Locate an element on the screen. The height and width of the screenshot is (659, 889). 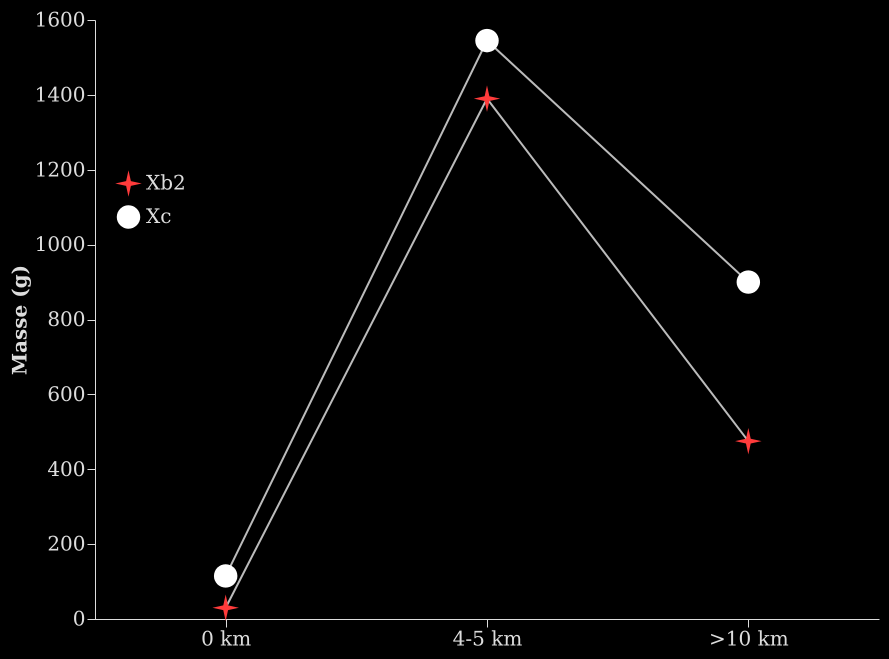
y-tick-label: 400 is located at coordinates (66, 468).